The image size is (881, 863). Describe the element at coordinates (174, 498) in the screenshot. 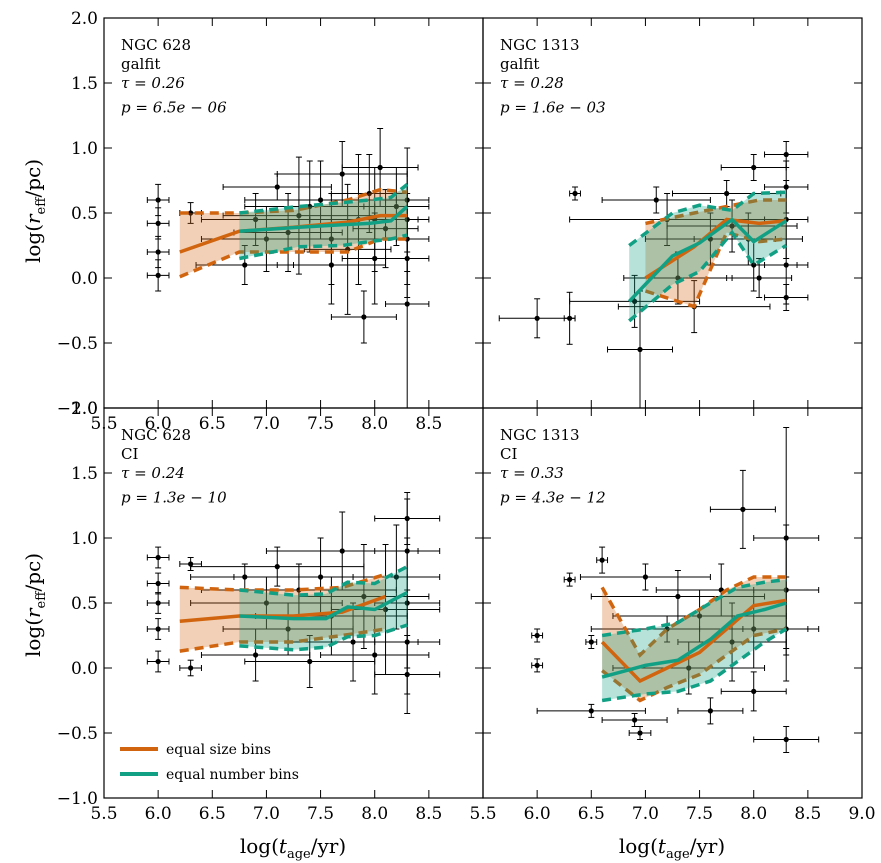

I see `p-value: p = 1.3e − 10` at that location.